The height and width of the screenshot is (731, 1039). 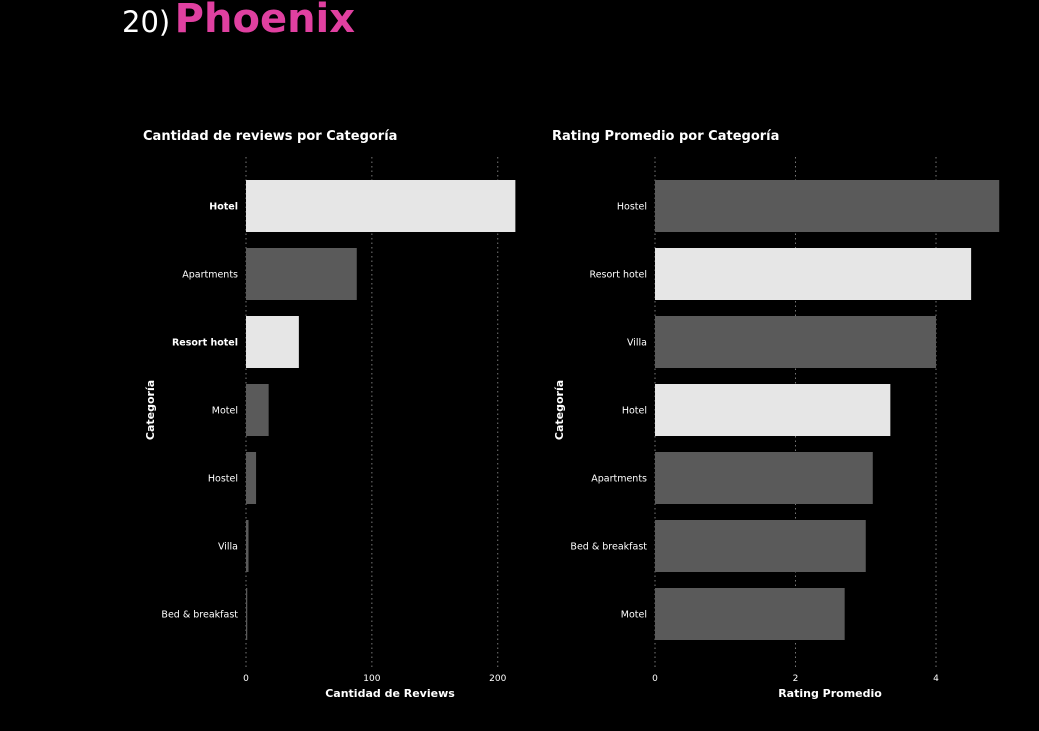 What do you see at coordinates (796, 679) in the screenshot?
I see `x-tick-label: 2` at bounding box center [796, 679].